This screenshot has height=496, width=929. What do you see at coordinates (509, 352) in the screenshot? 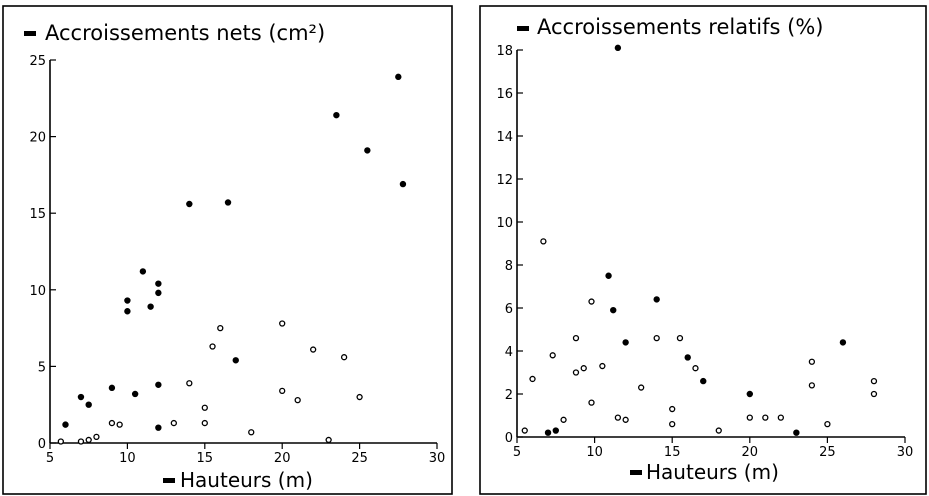
I see `y-tick-label: 4` at bounding box center [509, 352].